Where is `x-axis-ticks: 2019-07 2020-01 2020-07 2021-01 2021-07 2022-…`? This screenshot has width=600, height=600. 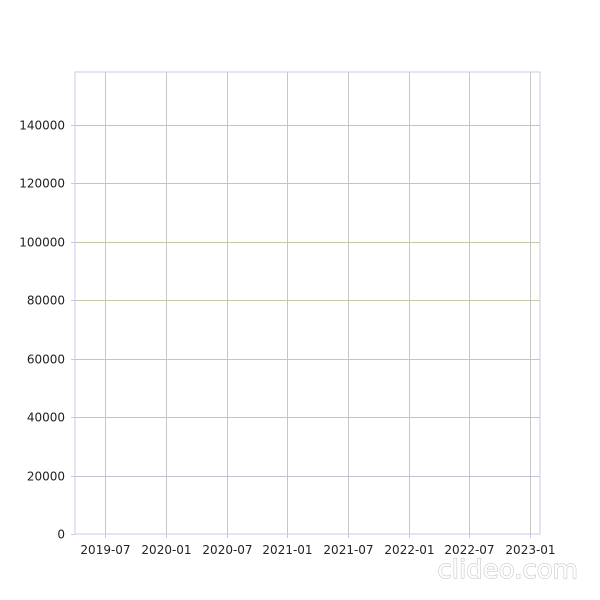
x-axis-ticks: 2019-07 2020-01 2020-07 2021-01 2021-07 2022-… is located at coordinates (318, 545).